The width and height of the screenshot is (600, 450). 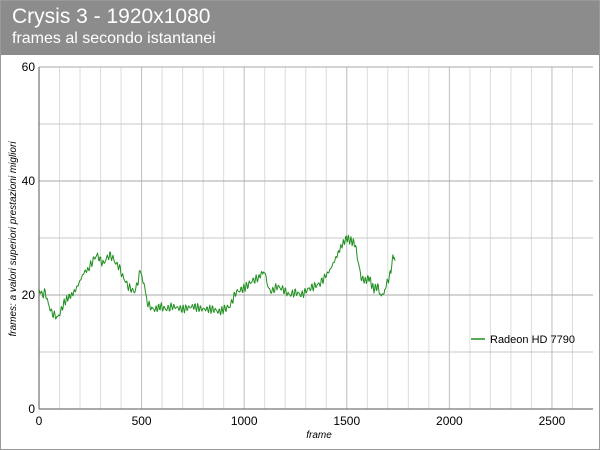 I want to click on series-layer, so click(x=217, y=277).